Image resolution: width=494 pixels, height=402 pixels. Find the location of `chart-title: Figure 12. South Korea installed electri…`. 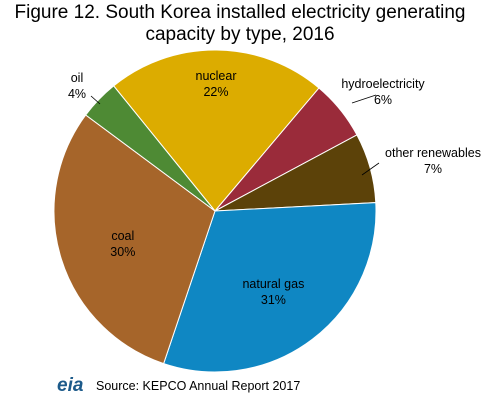

chart-title: Figure 12. South Korea installed electri… is located at coordinates (240, 23).